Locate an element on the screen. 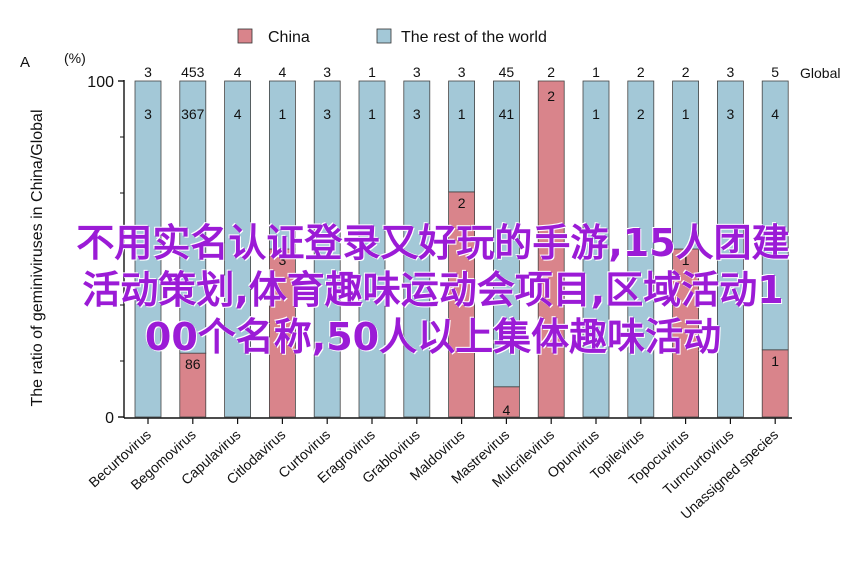 This screenshot has height=565, width=866. segment-label-china-8: 4 is located at coordinates (507, 410).